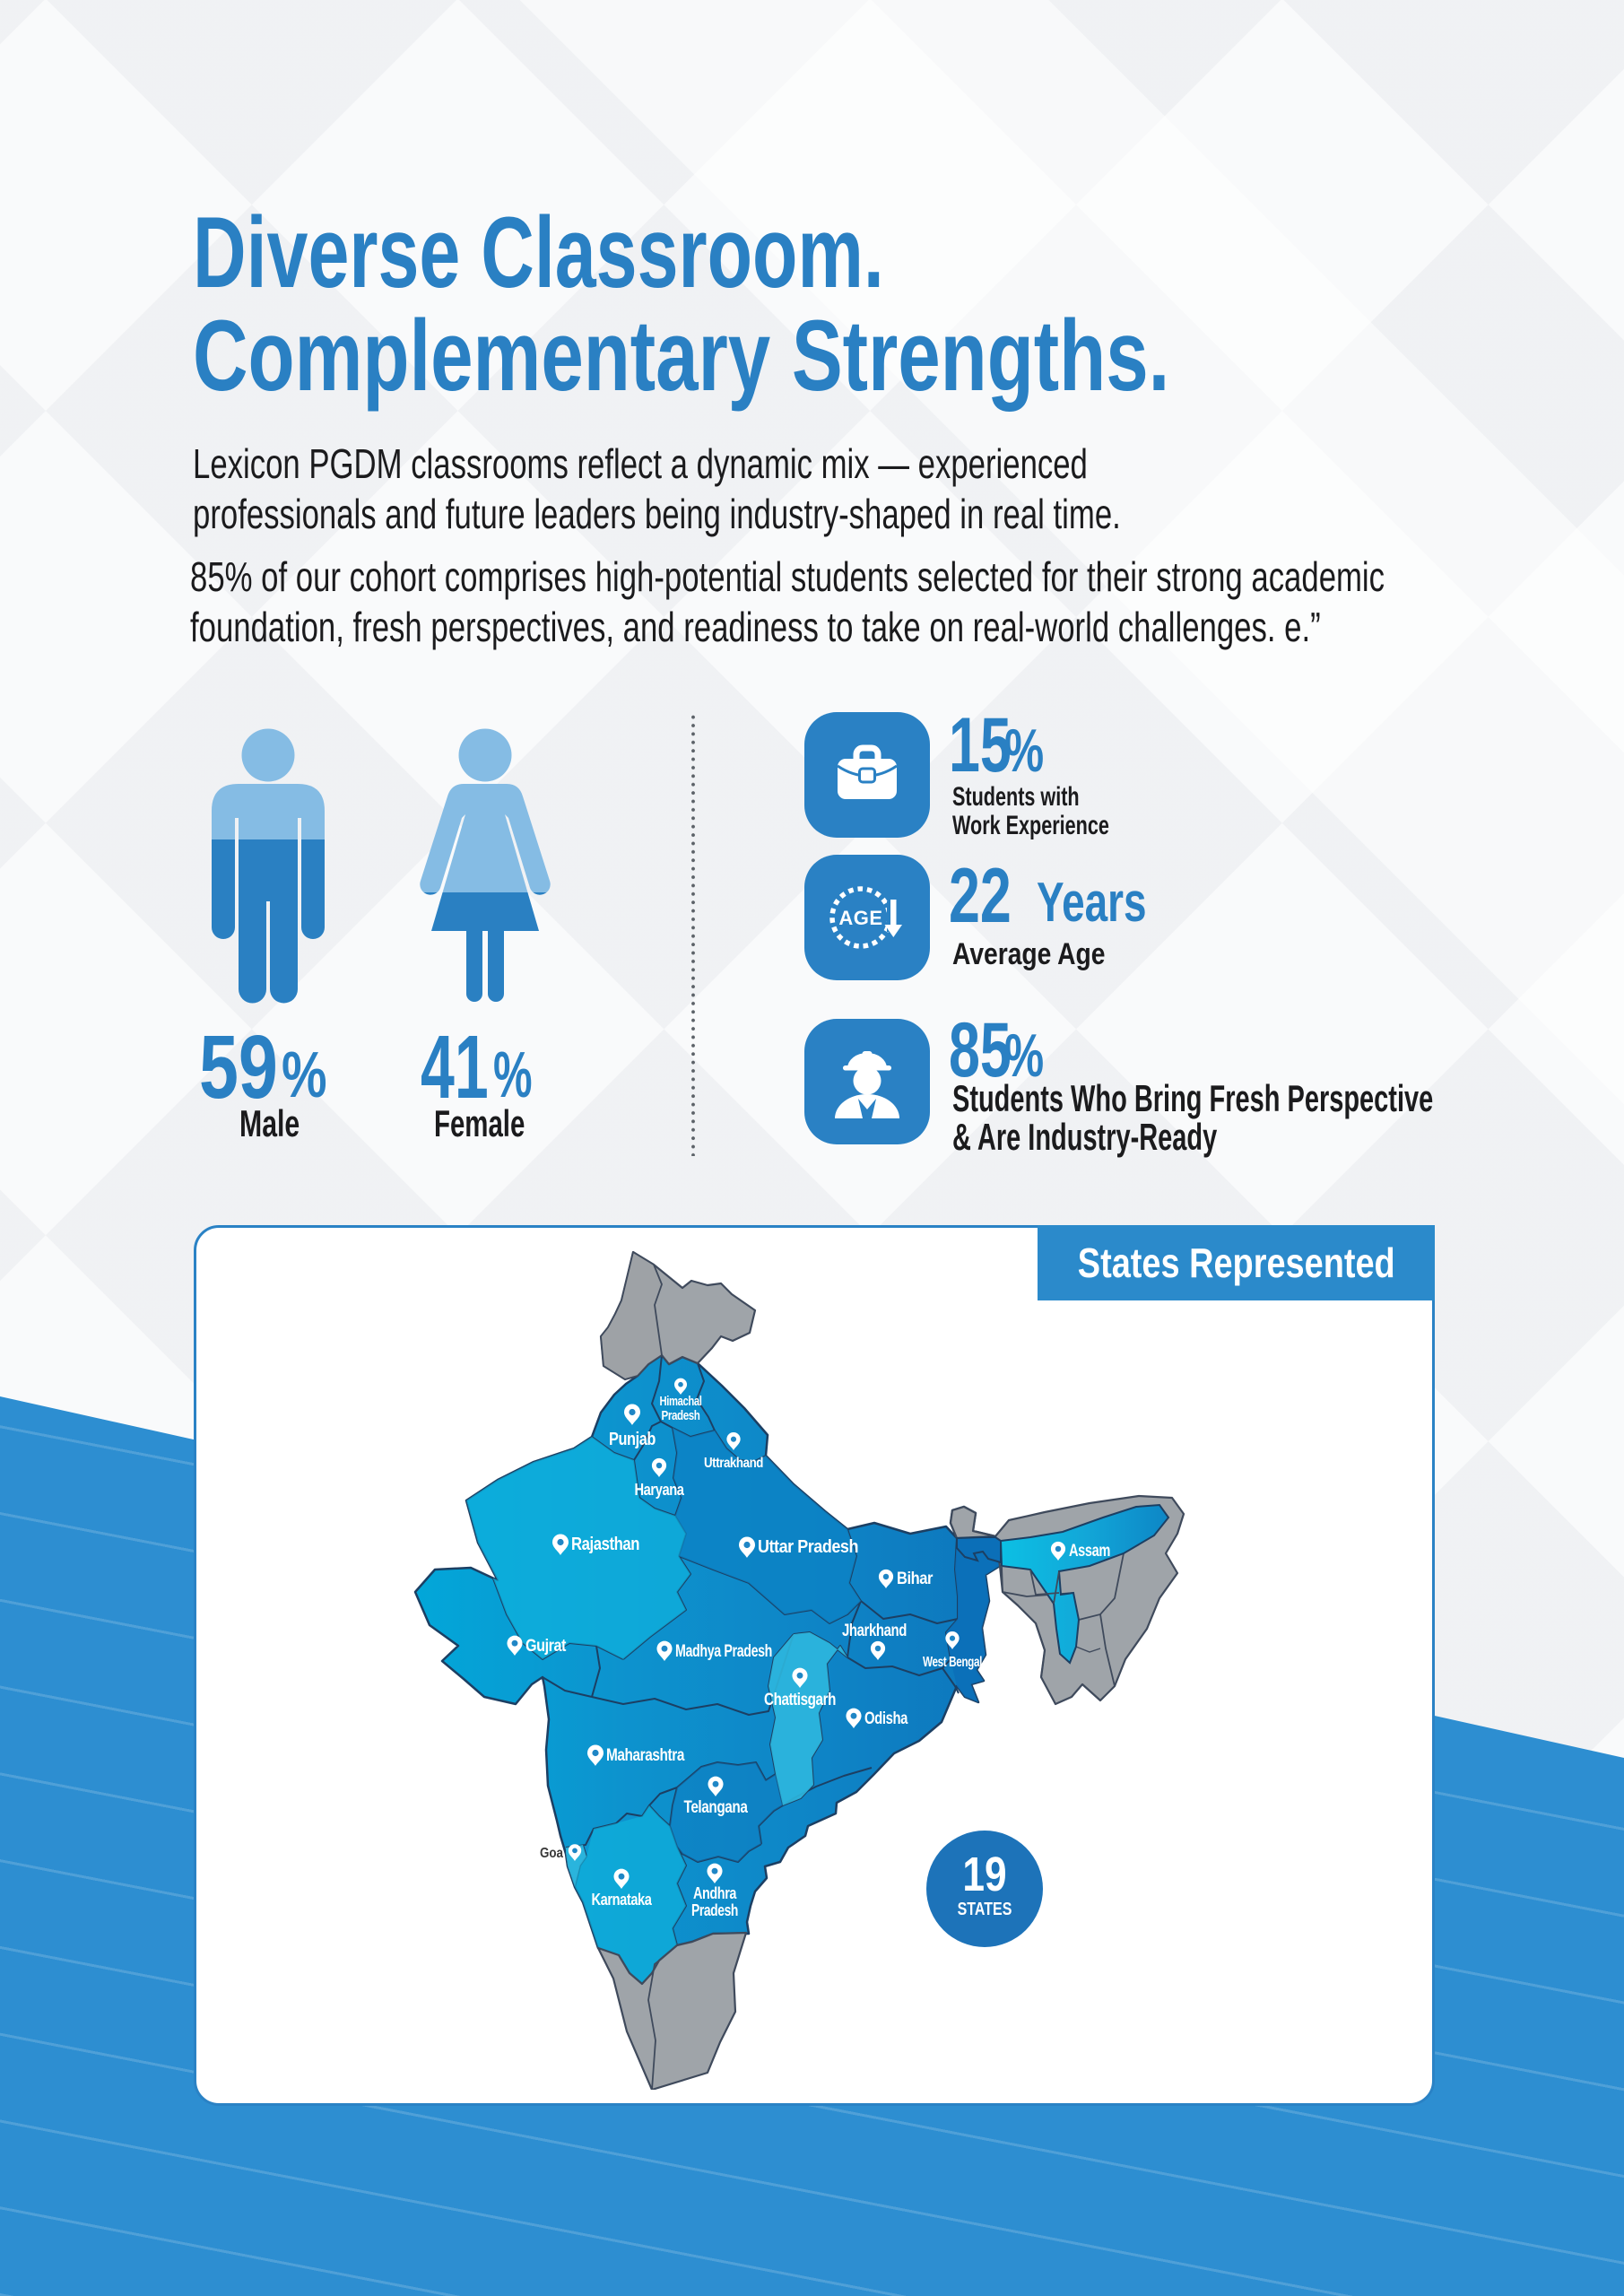 This screenshot has height=2296, width=1624. Describe the element at coordinates (860, 918) in the screenshot. I see `svg-text: AGE` at that location.